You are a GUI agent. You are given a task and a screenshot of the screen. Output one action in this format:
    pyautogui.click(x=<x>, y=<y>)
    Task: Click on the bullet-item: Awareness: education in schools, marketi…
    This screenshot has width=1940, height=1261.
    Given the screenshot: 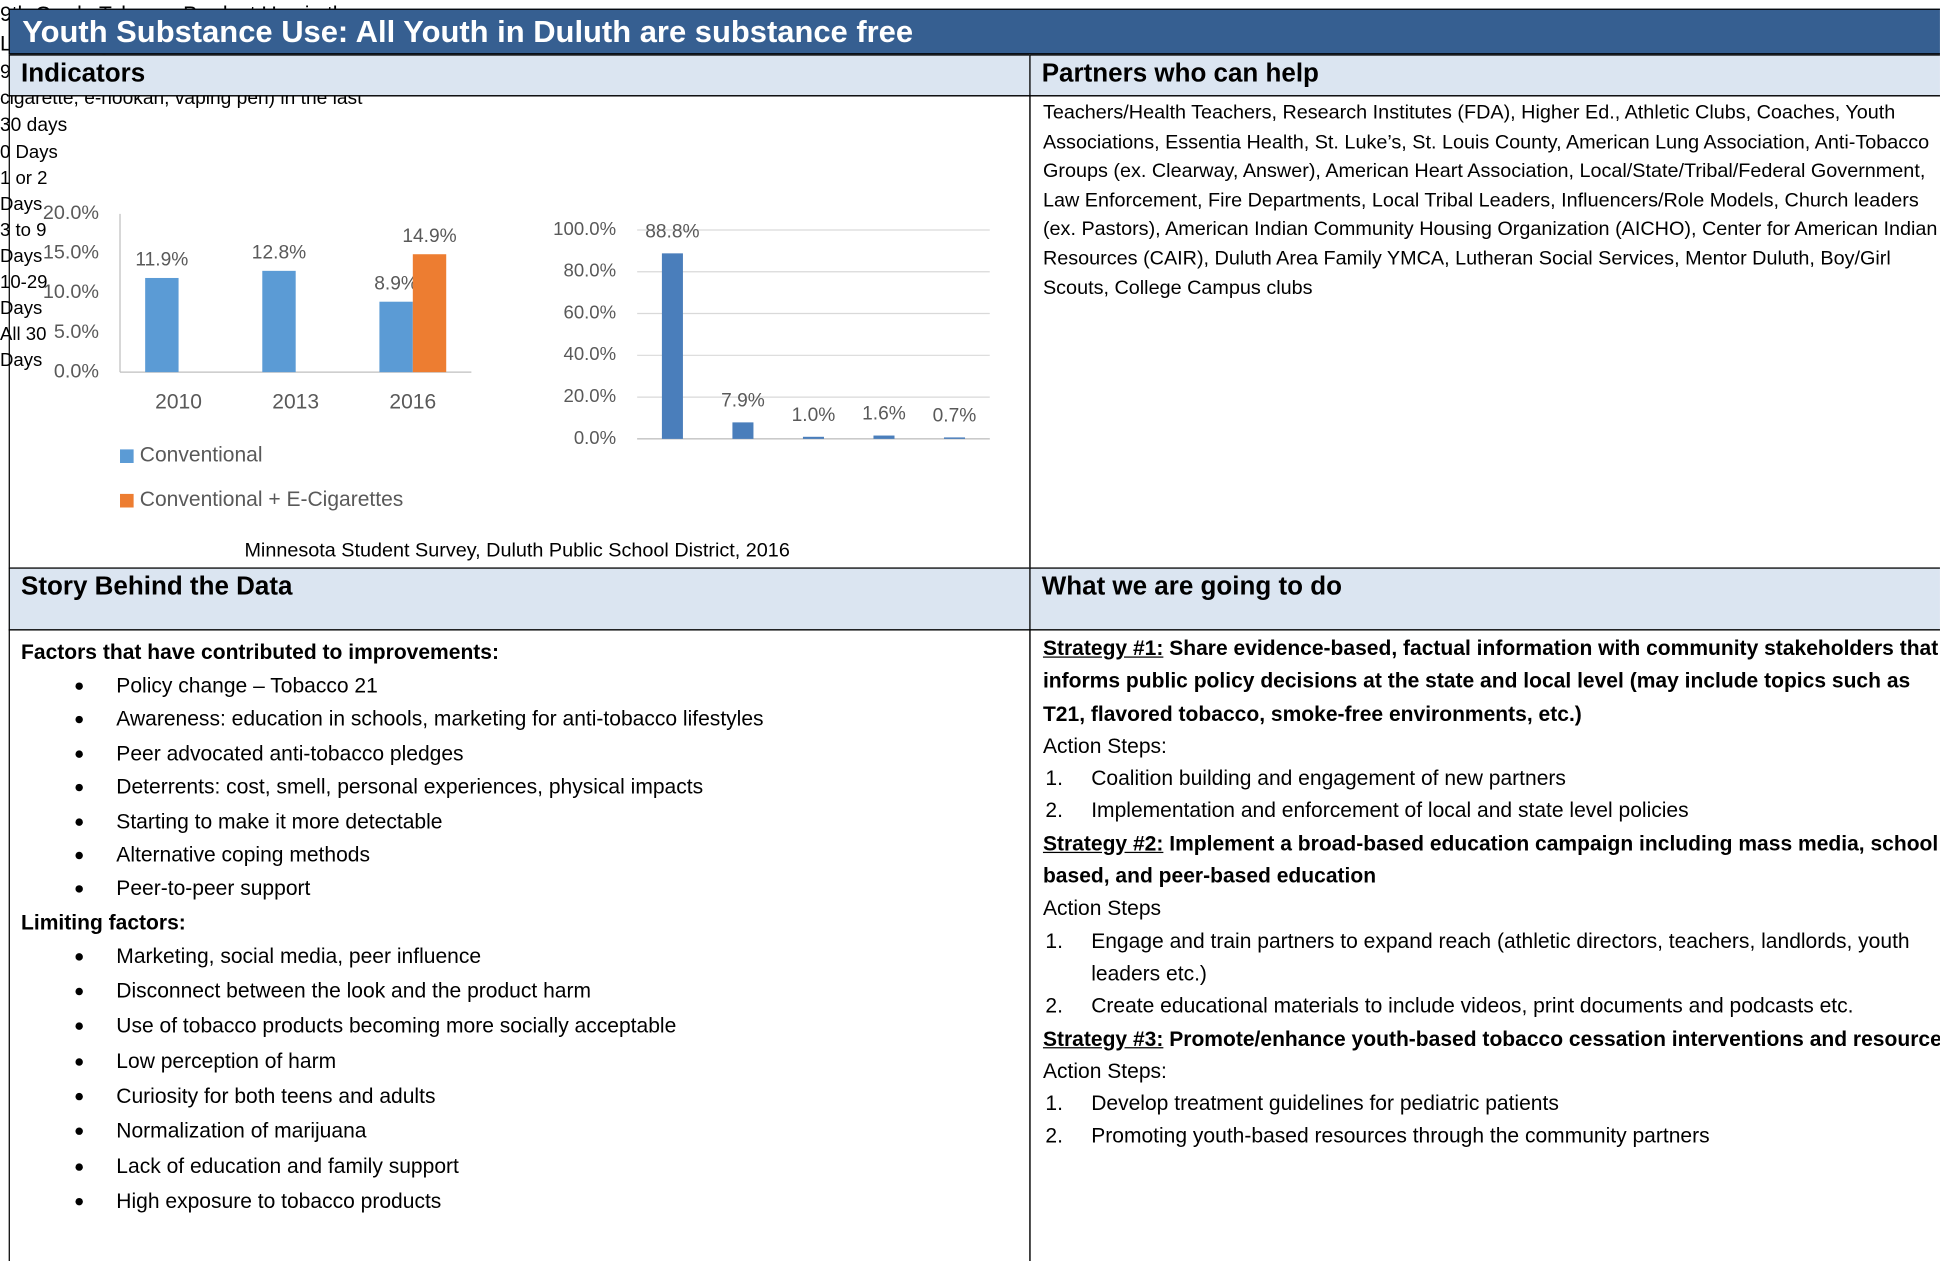 What is the action you would take?
    pyautogui.click(x=546, y=720)
    